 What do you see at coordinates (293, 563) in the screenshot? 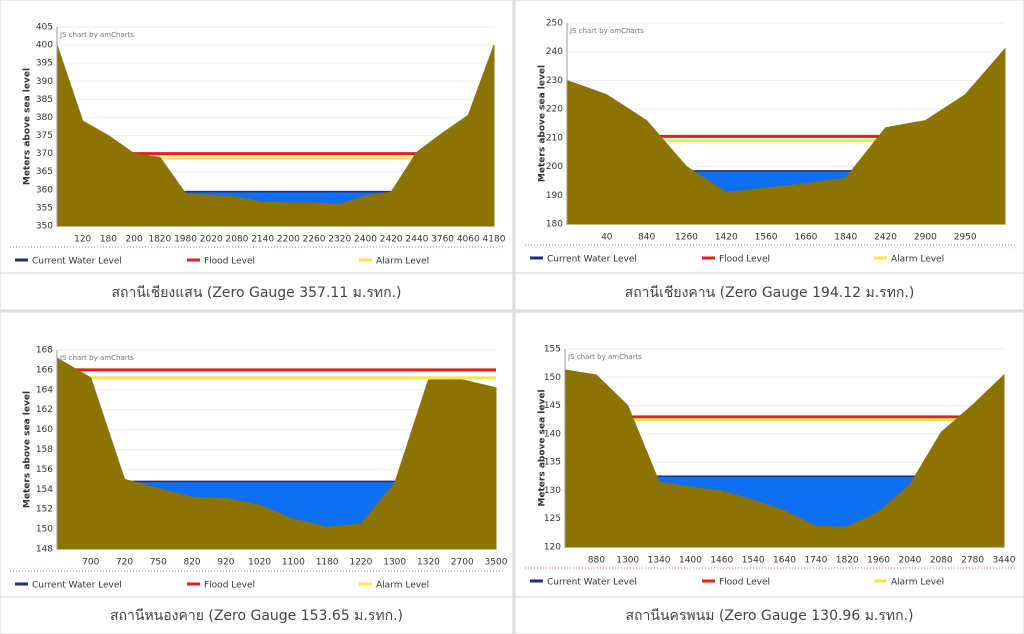
I see `x-tick-label: 1100` at bounding box center [293, 563].